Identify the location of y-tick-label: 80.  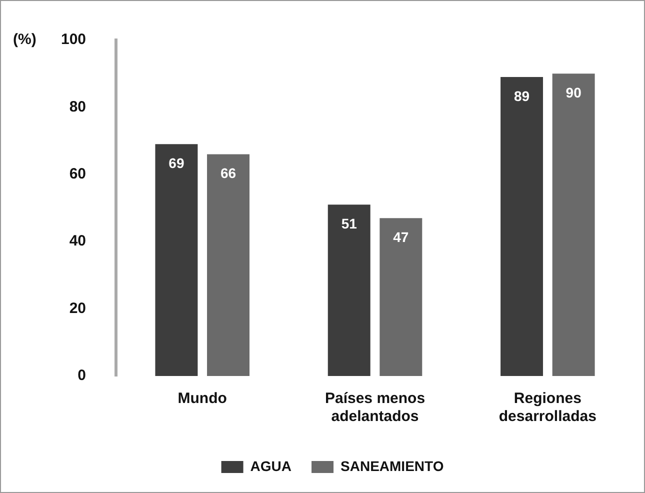
(77, 107).